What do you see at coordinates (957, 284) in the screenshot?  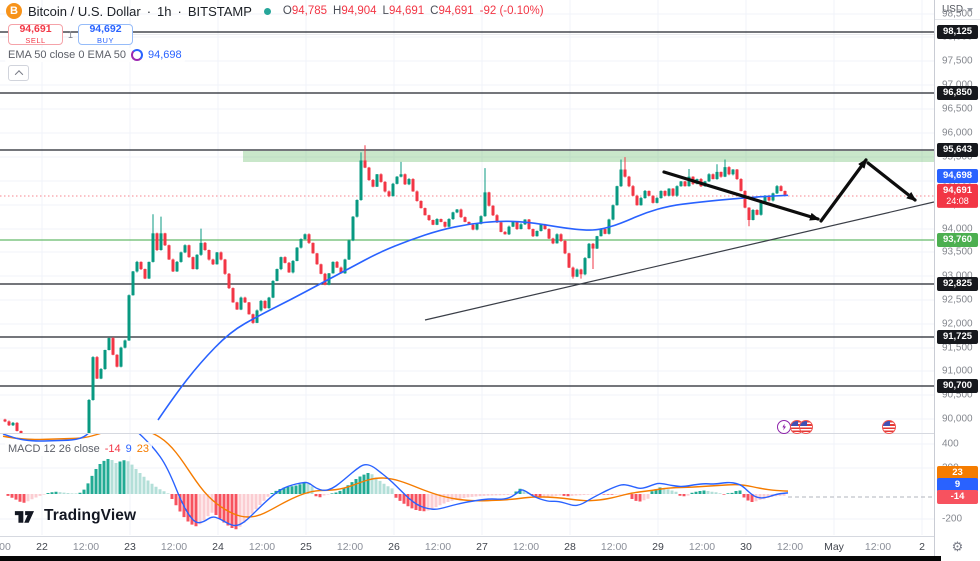 I see `price-level-badge: 92,825` at bounding box center [957, 284].